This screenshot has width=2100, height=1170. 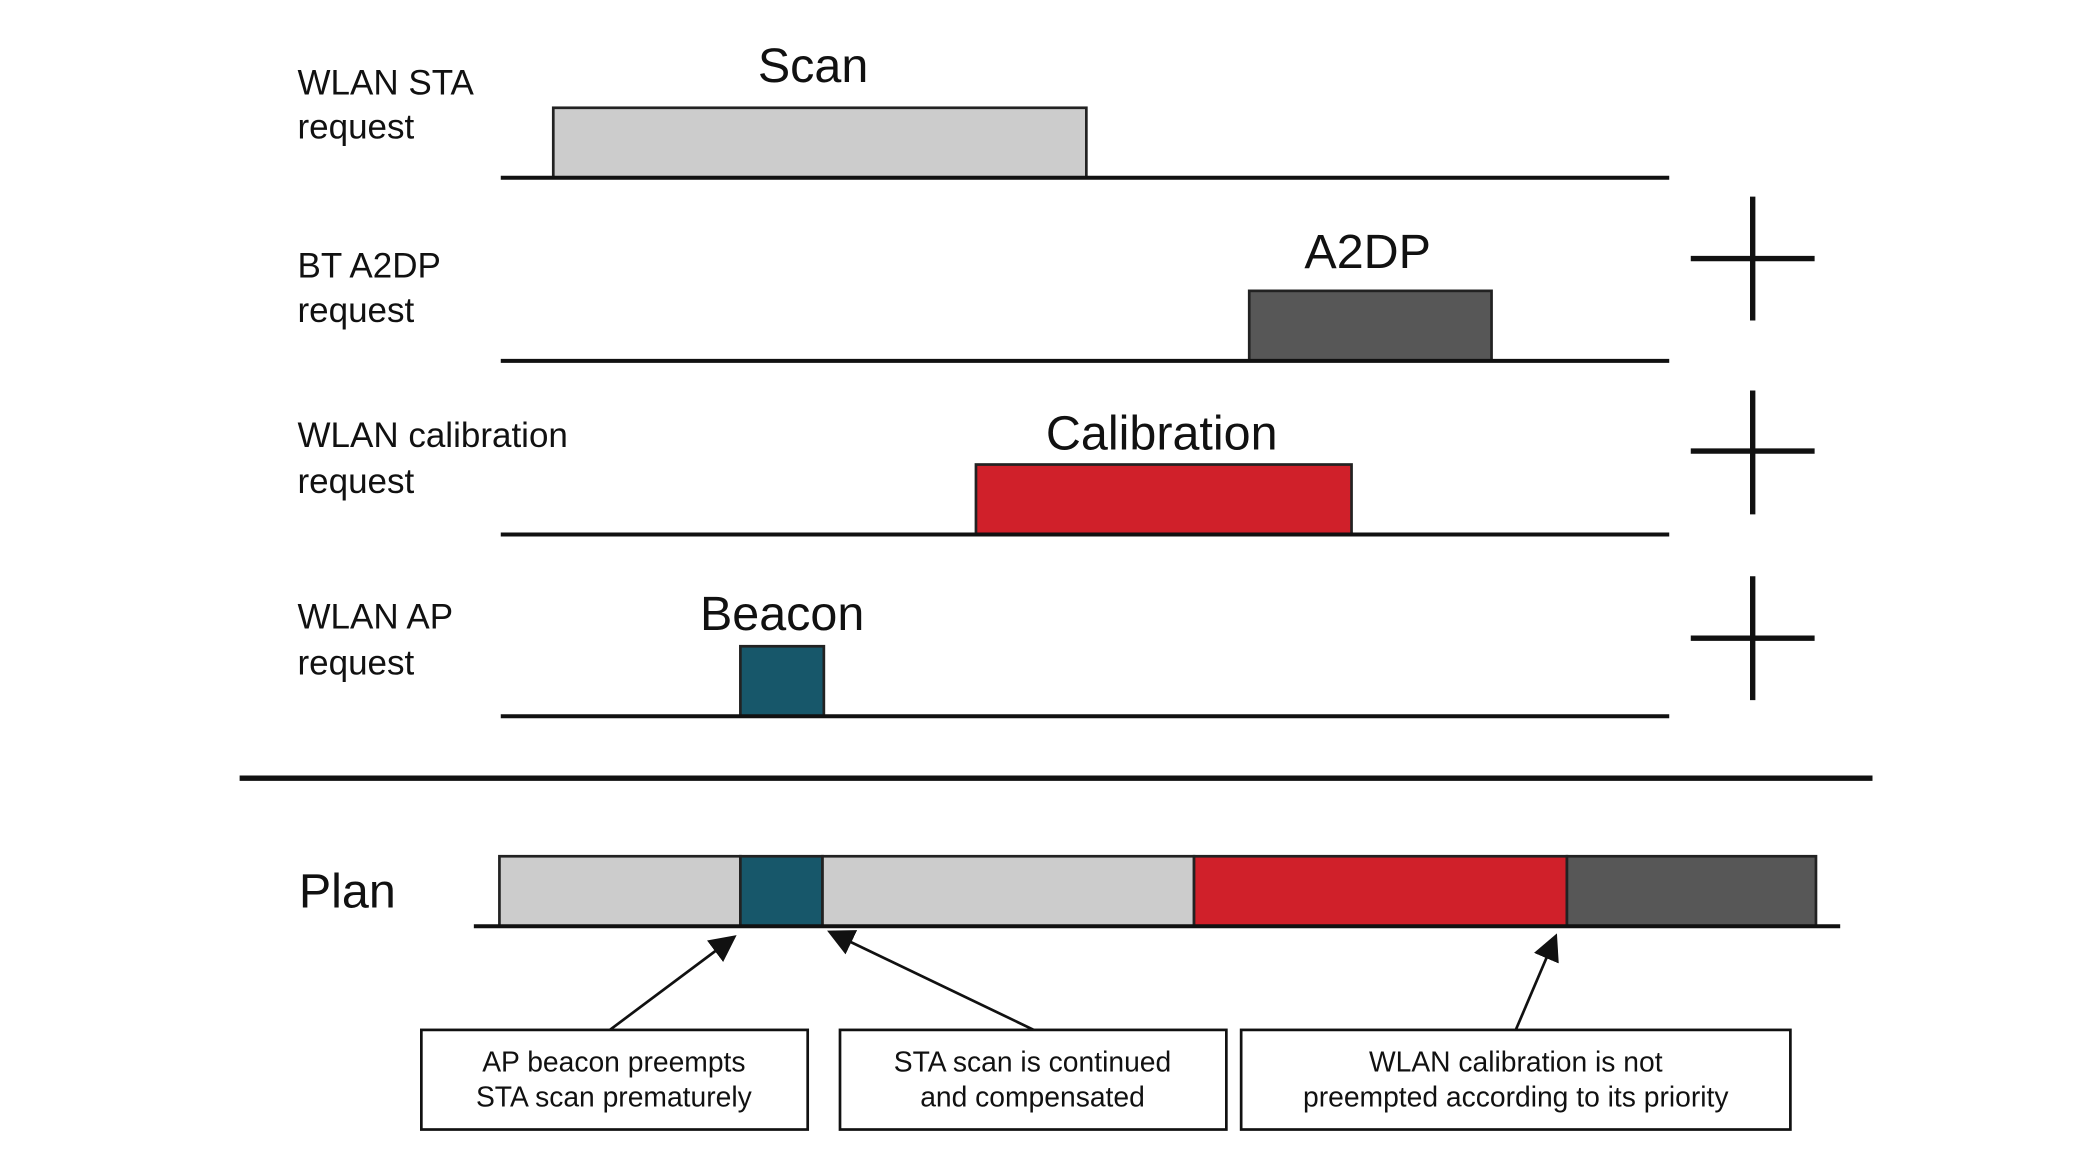 What do you see at coordinates (1370, 326) in the screenshot?
I see `a2dp-block` at bounding box center [1370, 326].